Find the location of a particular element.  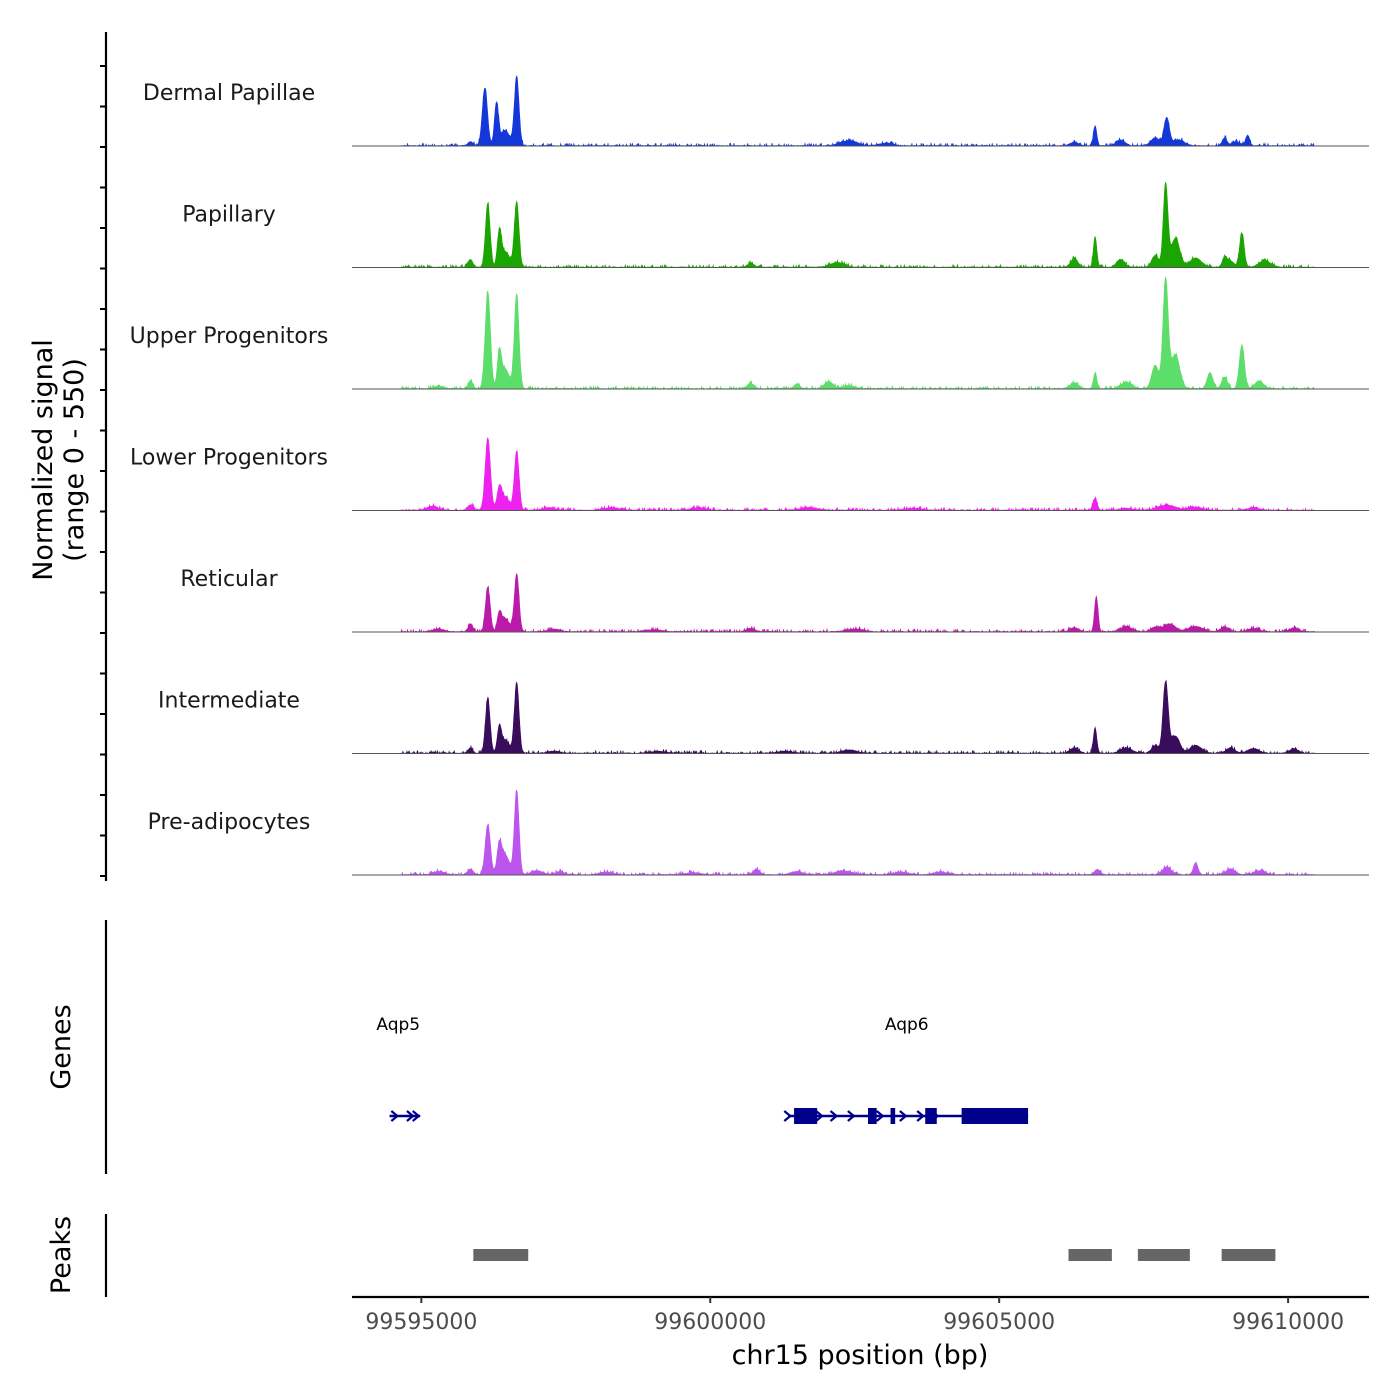

track-lower-progenitors: Lower Progenitors is located at coordinates (749, 474).